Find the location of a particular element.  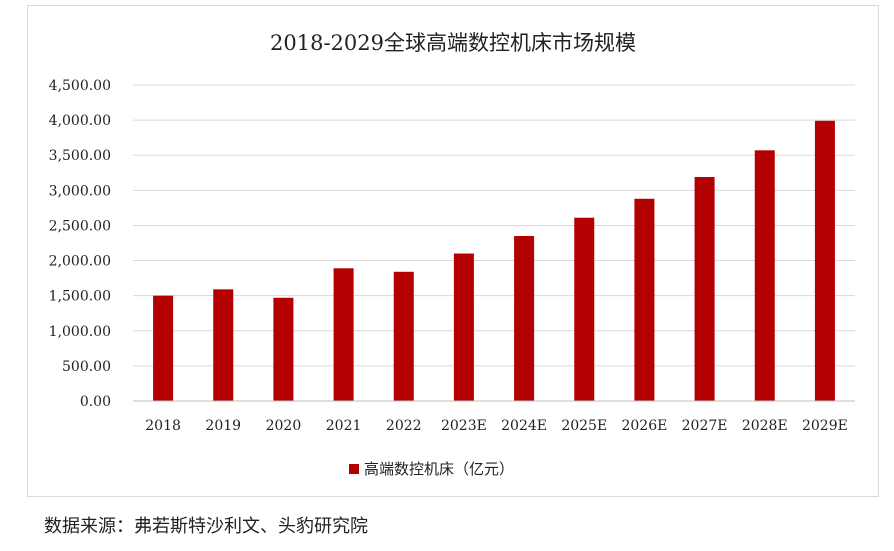

y-tick-label: 2,000.00 is located at coordinates (80, 262).